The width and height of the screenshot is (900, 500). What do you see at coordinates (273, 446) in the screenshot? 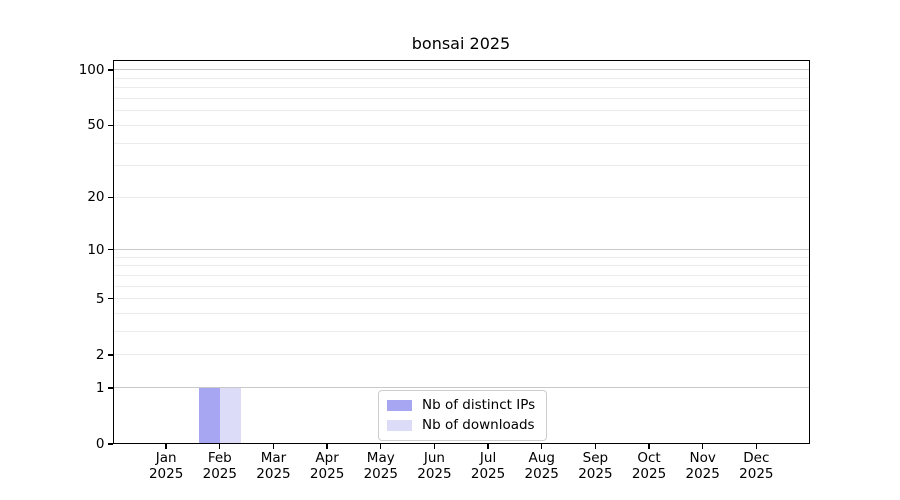
I see `x-tick-mar` at bounding box center [273, 446].